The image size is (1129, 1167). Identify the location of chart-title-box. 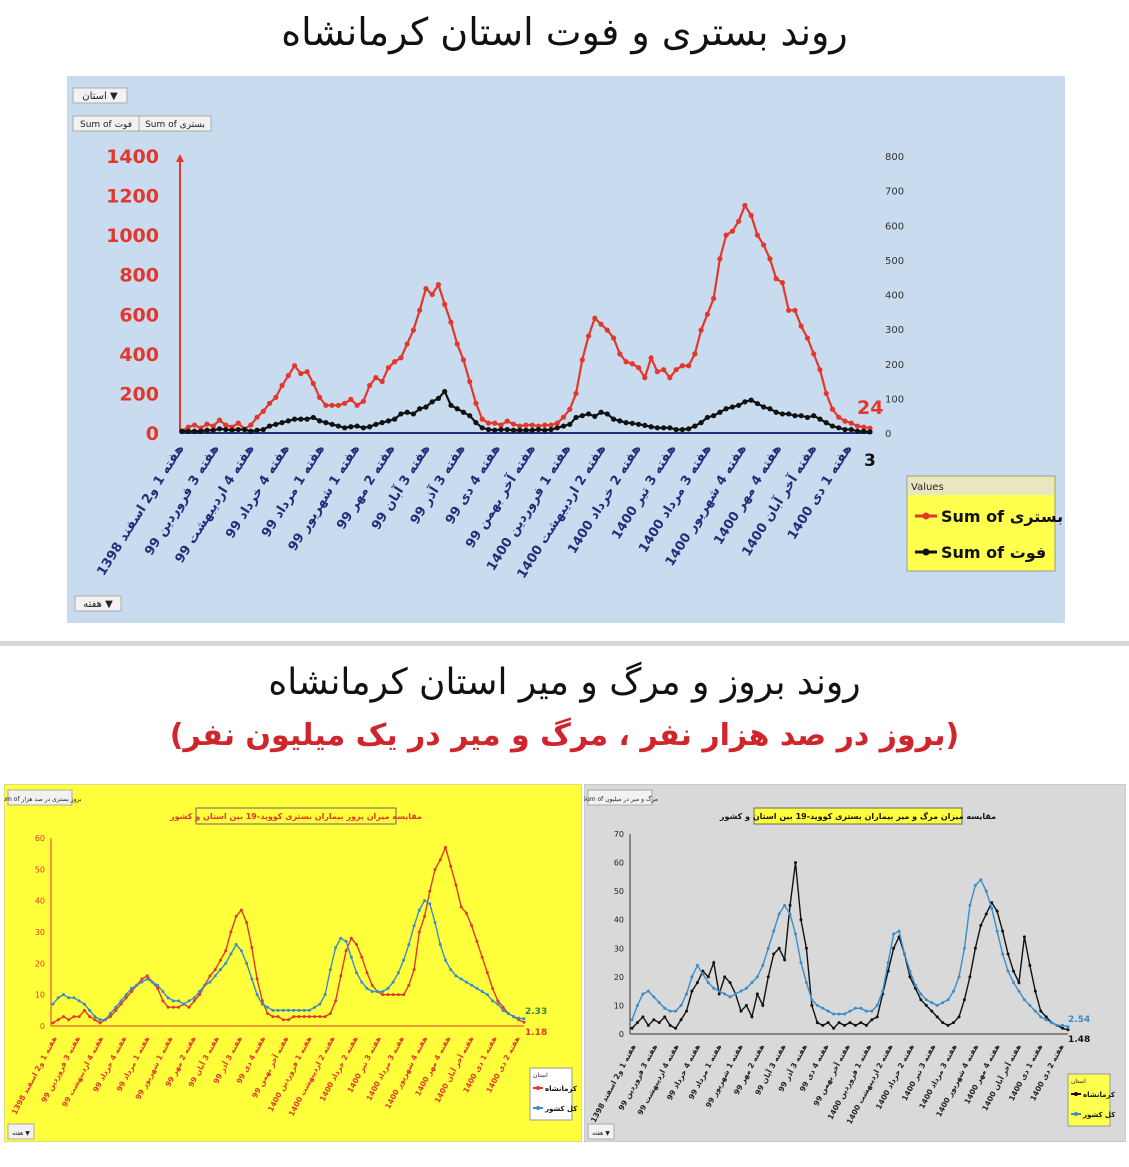
(296, 816).